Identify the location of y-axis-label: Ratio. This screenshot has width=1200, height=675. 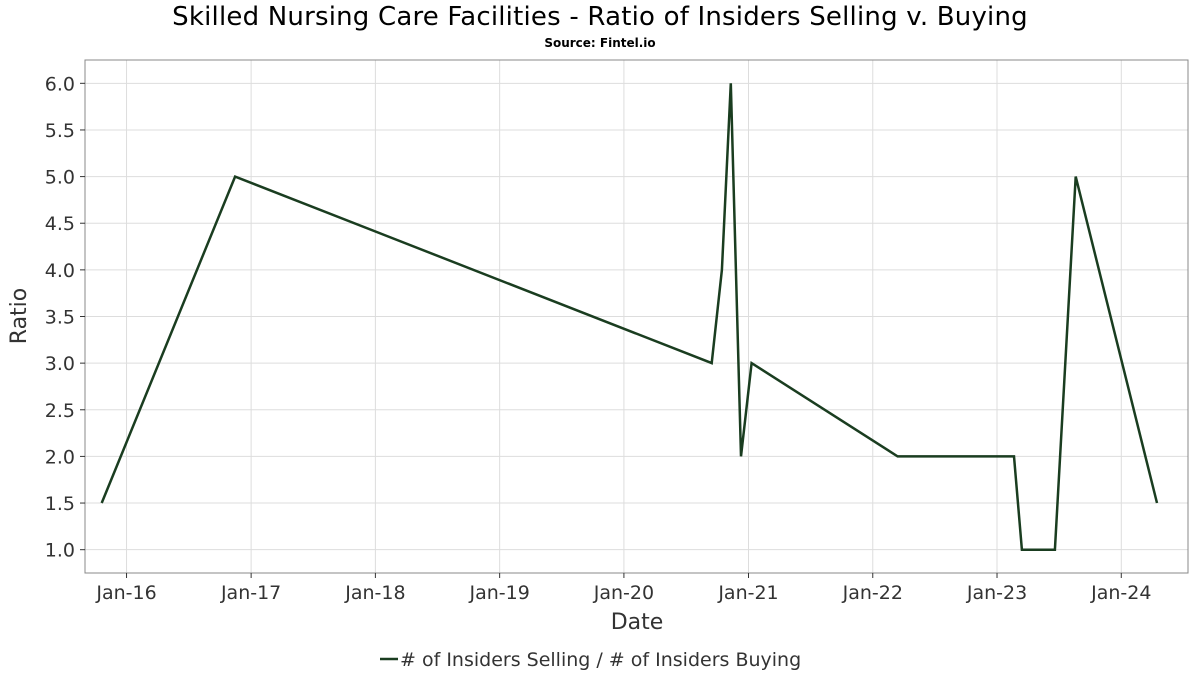
(19, 316).